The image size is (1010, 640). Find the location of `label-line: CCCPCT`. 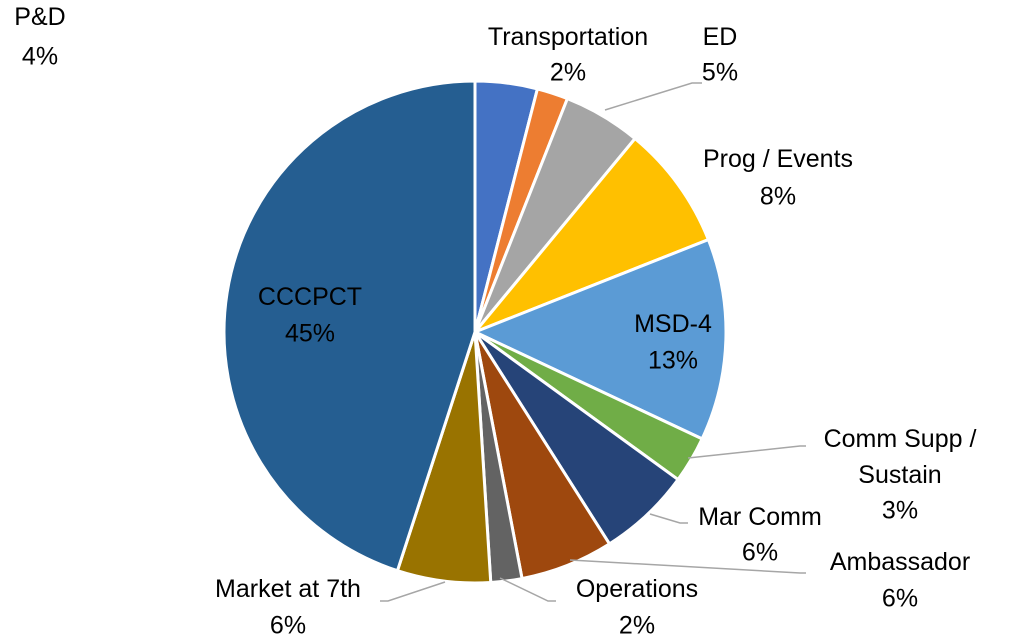

label-line: CCCPCT is located at coordinates (310, 297).